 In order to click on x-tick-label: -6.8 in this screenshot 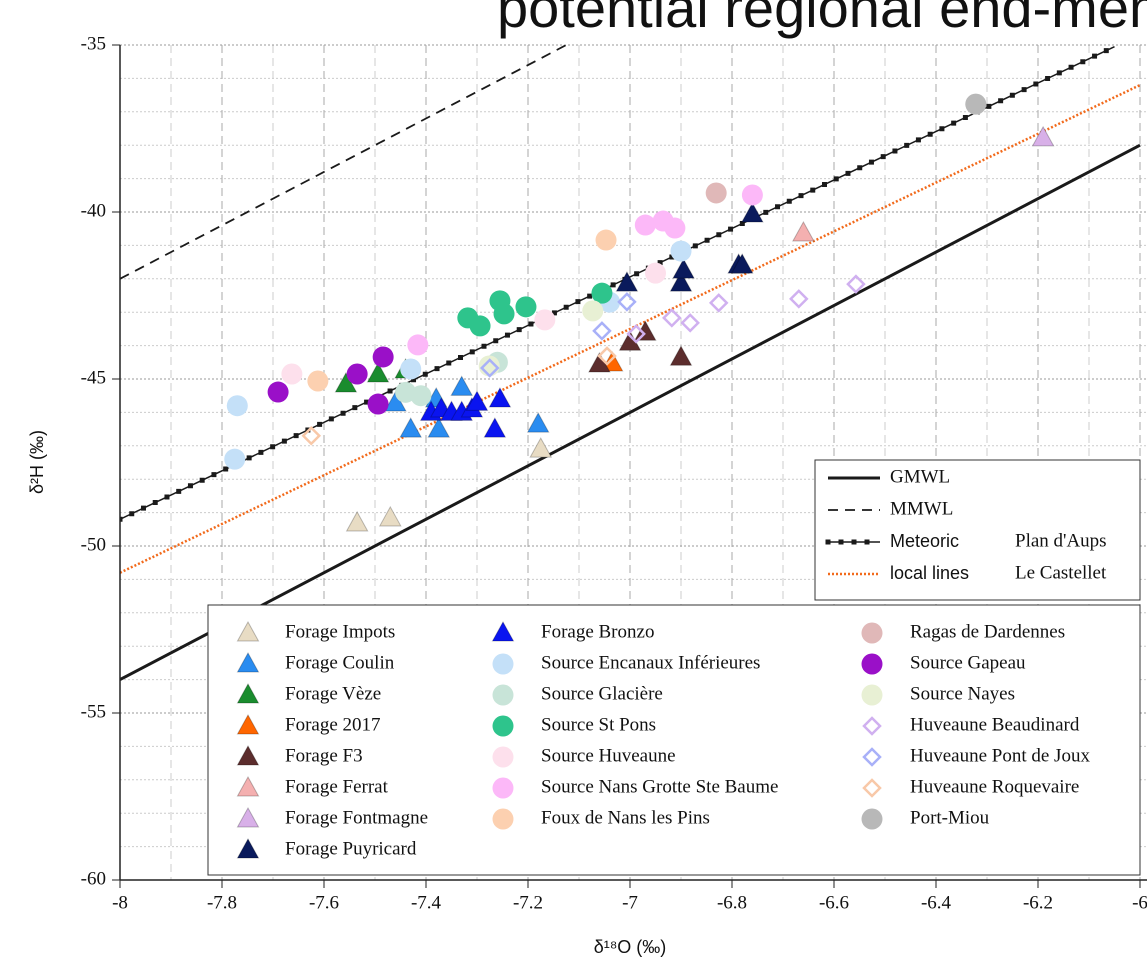, I will do `click(732, 902)`.